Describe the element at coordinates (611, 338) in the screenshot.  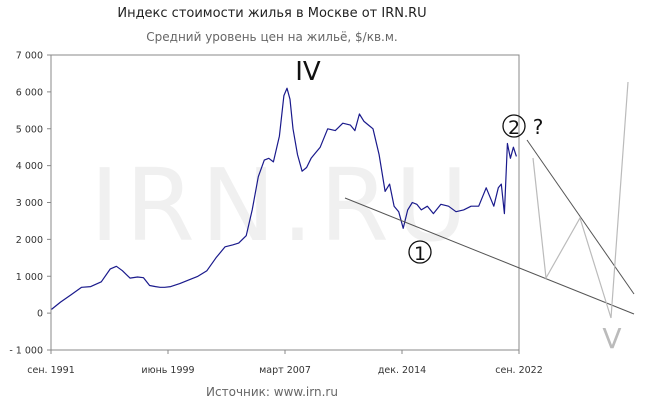
I see `wave-label-v: V` at that location.